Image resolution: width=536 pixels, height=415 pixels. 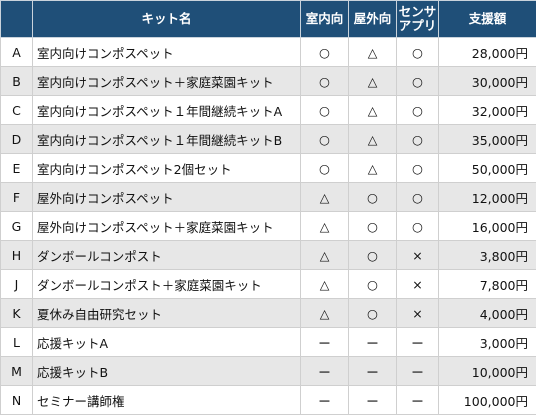 I want to click on cell-id: B, so click(x=17, y=81).